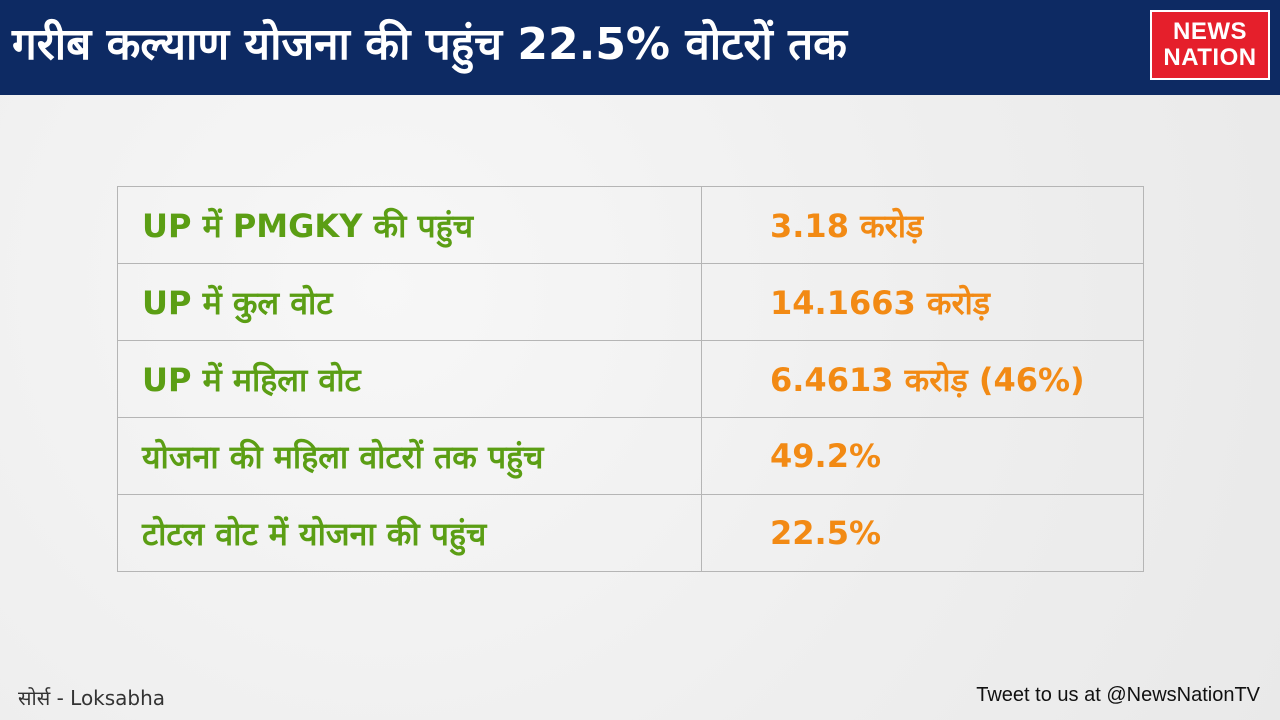 This screenshot has width=1280, height=720. Describe the element at coordinates (922, 456) in the screenshot. I see `row-value: 49.2%` at that location.